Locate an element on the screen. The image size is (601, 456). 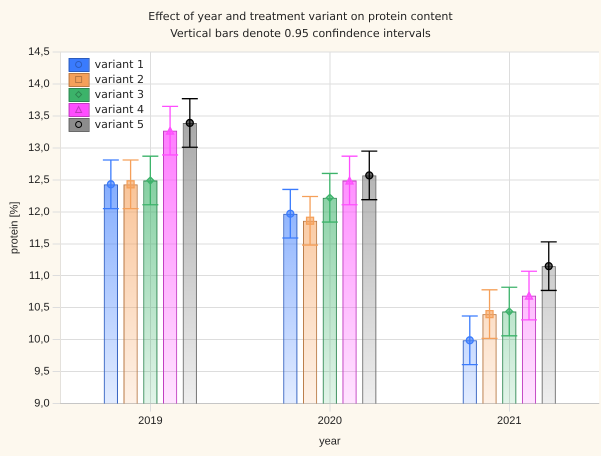
legend-label: variant 4 is located at coordinates (119, 109).